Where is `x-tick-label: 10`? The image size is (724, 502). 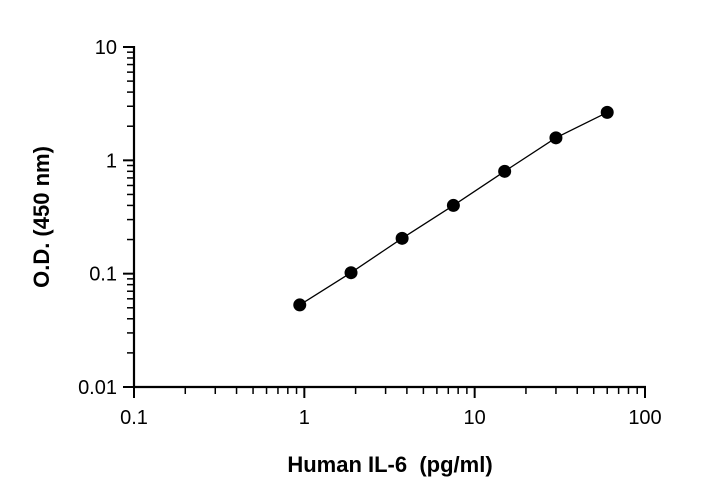
x-tick-label: 10 is located at coordinates (475, 418).